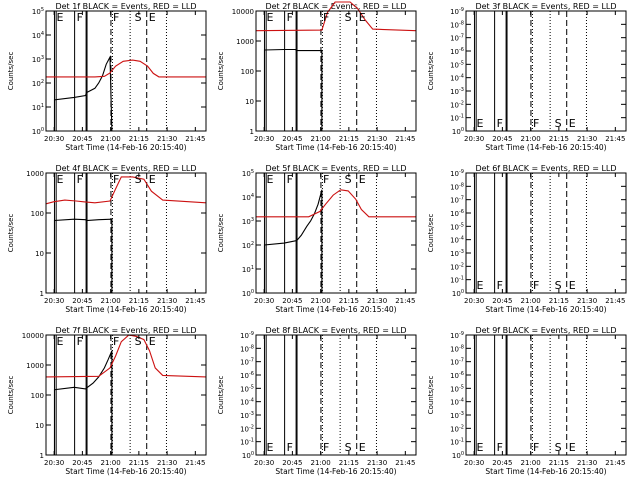  I want to click on panel-title: Det 5f BLACK = Events, RED = LLD, so click(335, 168).